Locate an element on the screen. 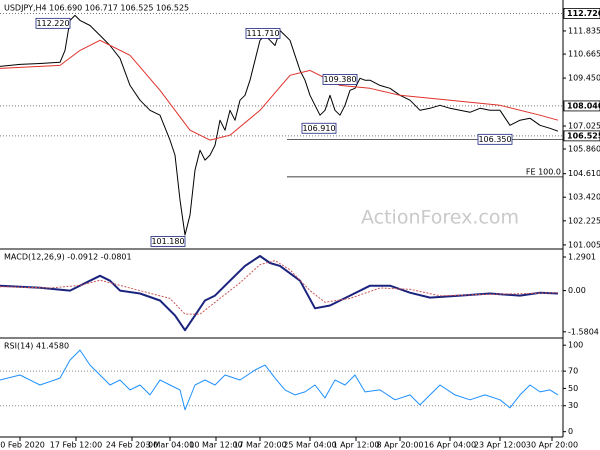 The width and height of the screenshot is (600, 450). x-tick-label: 25 Mar 04:00 is located at coordinates (309, 445).